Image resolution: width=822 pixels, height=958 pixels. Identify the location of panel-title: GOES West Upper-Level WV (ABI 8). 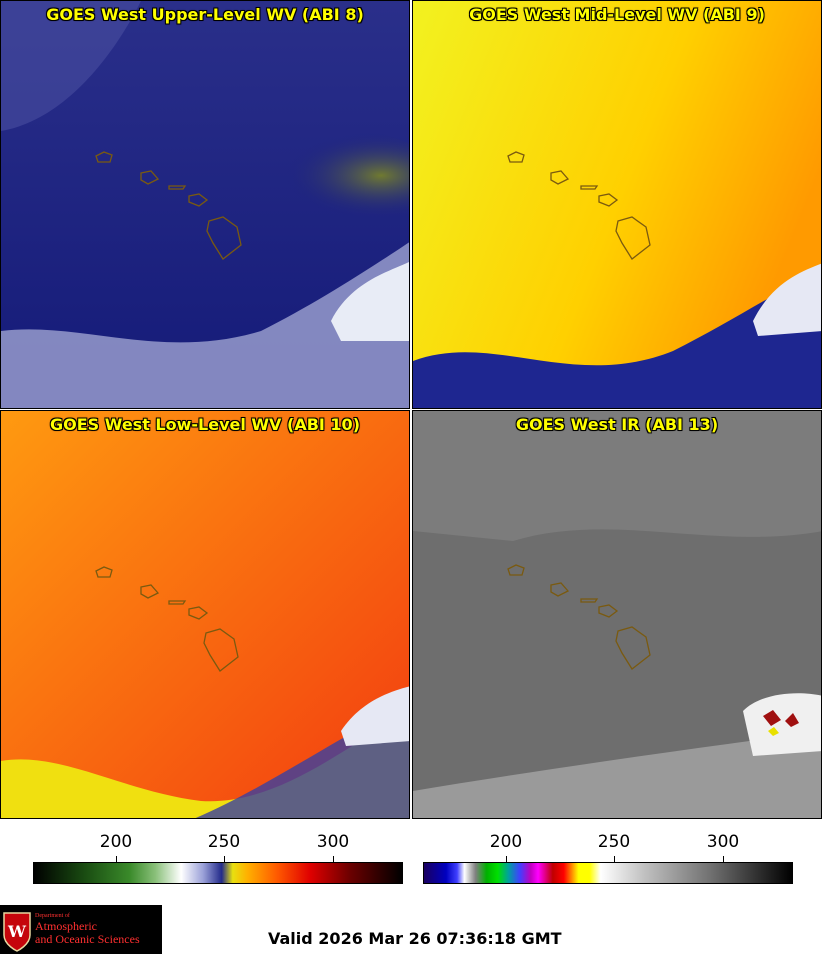
(205, 14).